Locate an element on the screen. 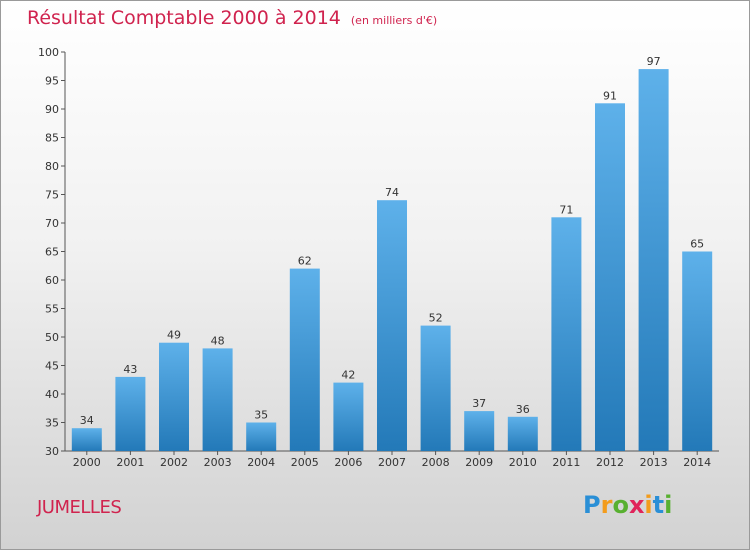 The image size is (750, 550). y-tick-label: 80 is located at coordinates (52, 166).